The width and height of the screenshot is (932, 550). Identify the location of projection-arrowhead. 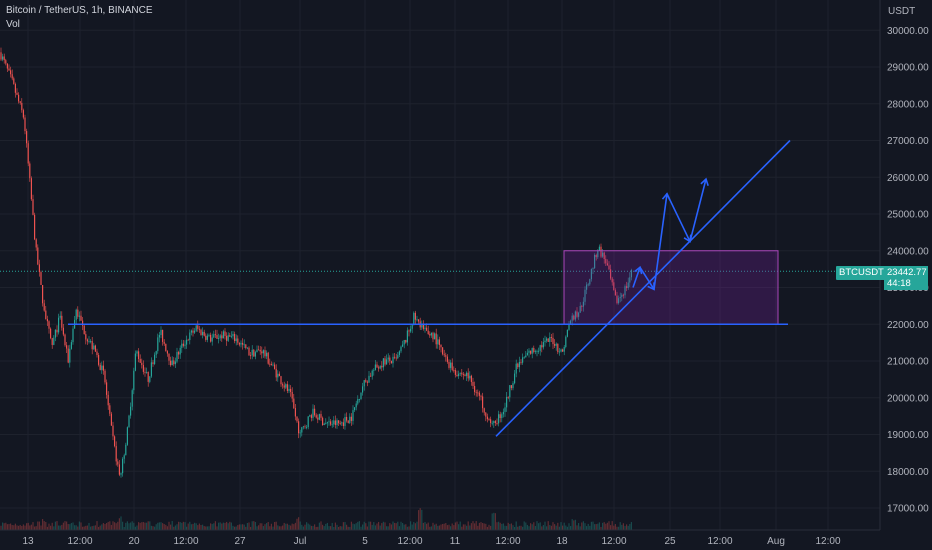
(651, 286).